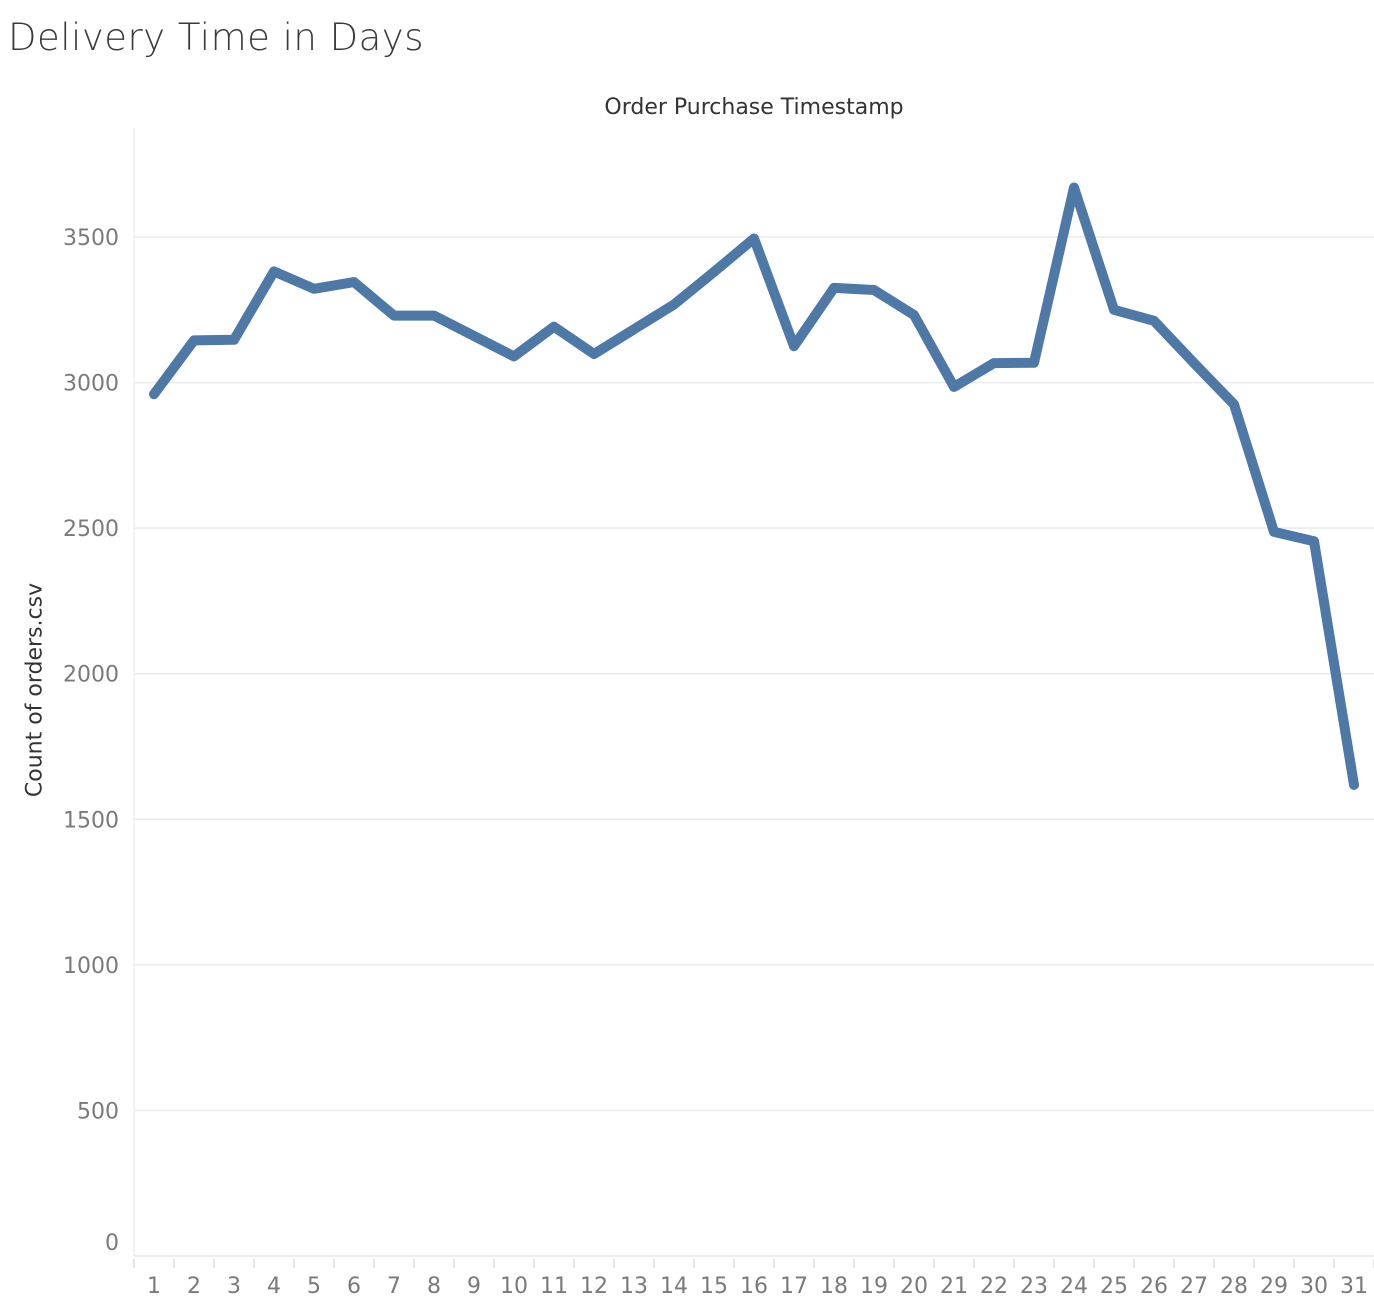  Describe the element at coordinates (554, 1286) in the screenshot. I see `x-tick-label: 11` at that location.